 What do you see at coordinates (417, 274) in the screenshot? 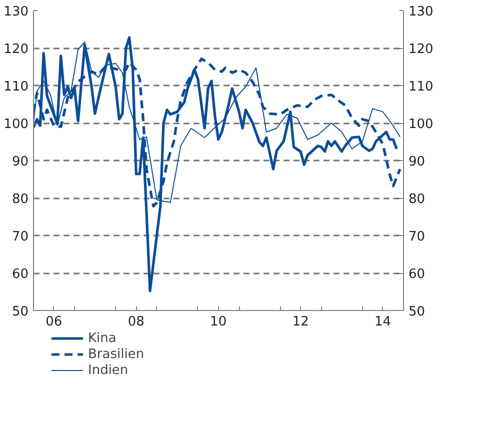
I see `y2-tick-label: 60` at bounding box center [417, 274].